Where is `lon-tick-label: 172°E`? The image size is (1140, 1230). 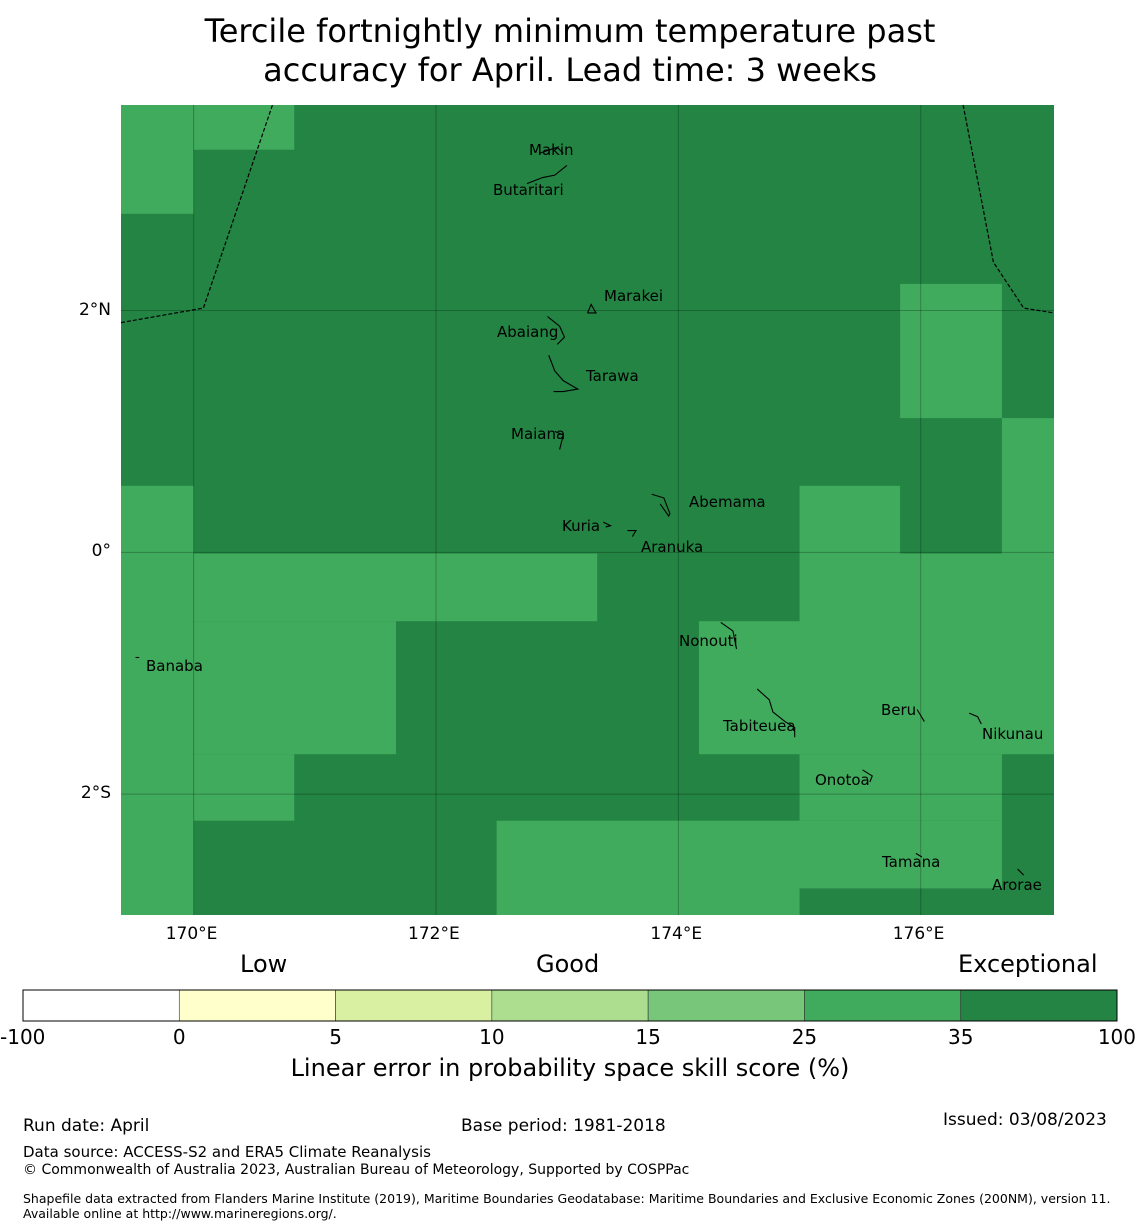
lon-tick-label: 172°E is located at coordinates (434, 934).